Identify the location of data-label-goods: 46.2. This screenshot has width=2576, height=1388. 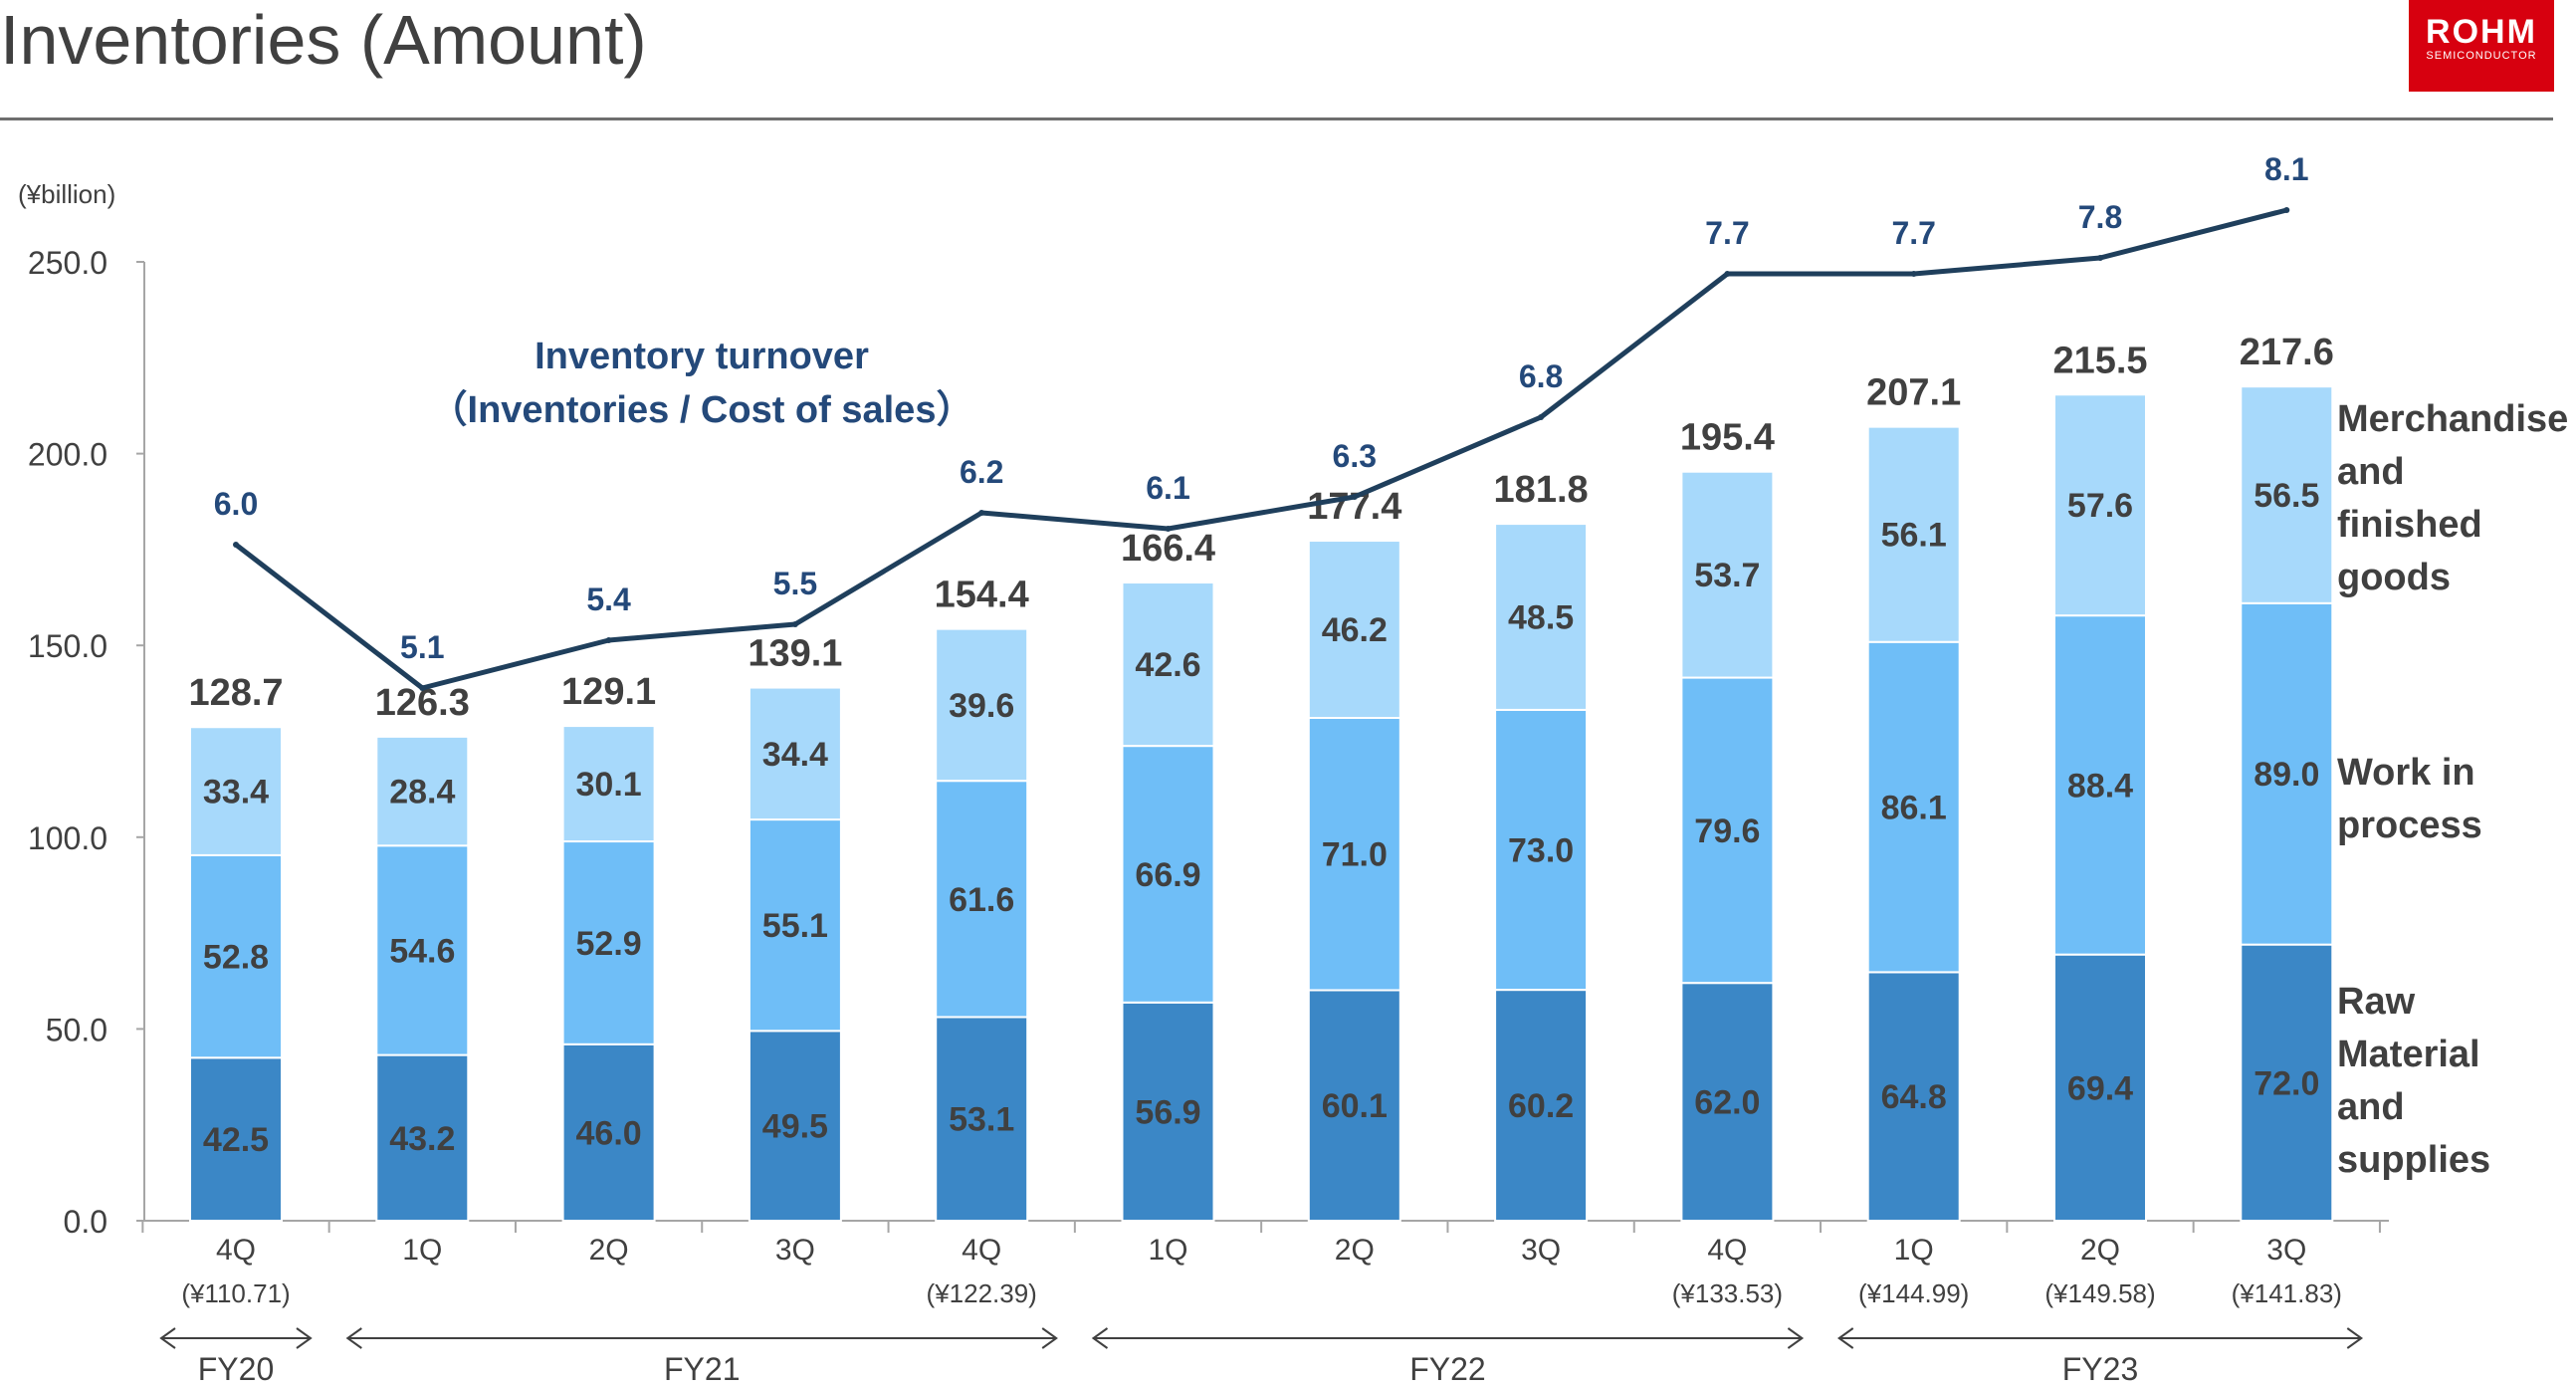
(1355, 630).